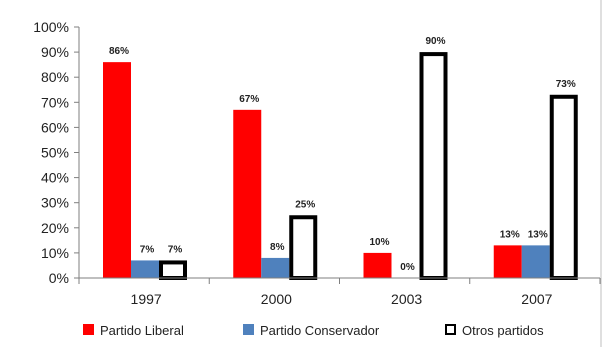 This screenshot has width=612, height=347. What do you see at coordinates (407, 267) in the screenshot?
I see `data-label: 0%` at bounding box center [407, 267].